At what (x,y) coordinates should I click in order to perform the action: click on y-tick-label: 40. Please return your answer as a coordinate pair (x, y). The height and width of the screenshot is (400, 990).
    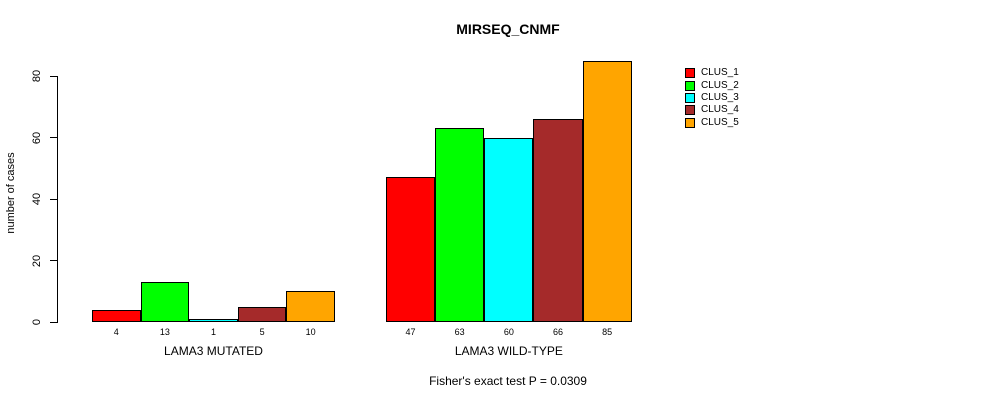
    Looking at the image, I should click on (37, 199).